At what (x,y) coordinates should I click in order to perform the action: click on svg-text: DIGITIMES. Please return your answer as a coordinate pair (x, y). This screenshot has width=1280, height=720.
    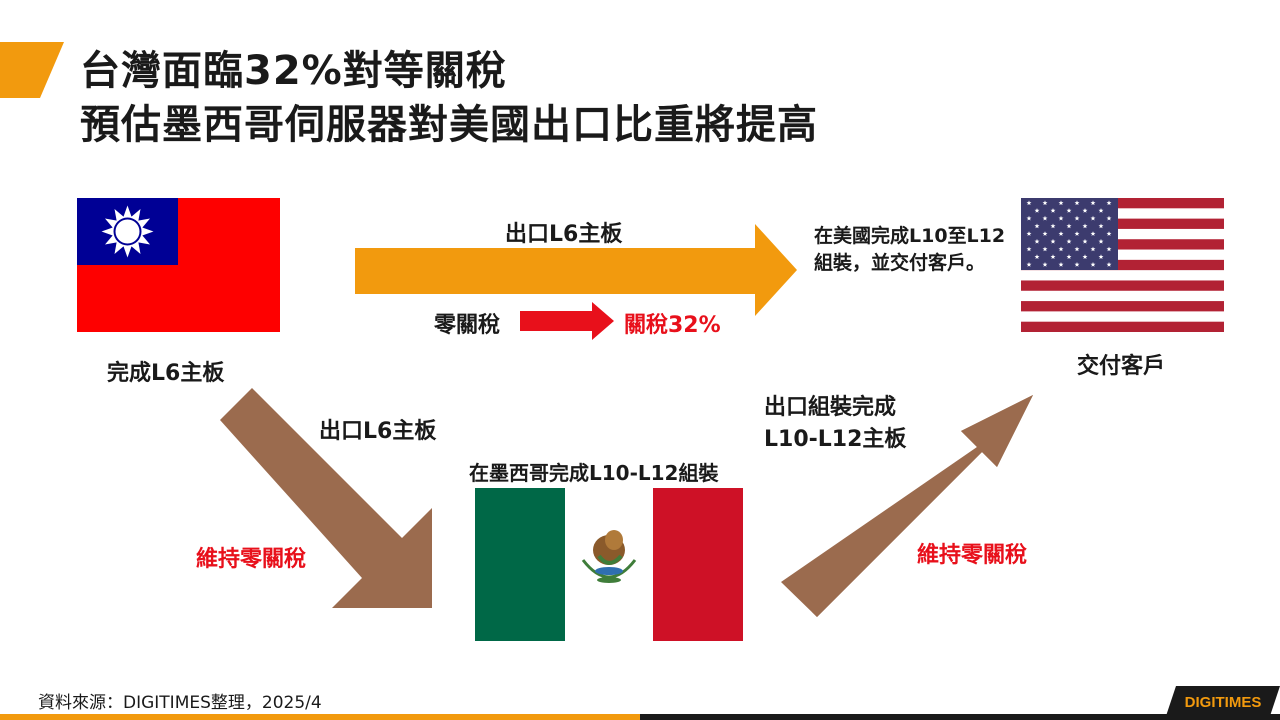
    Looking at the image, I should click on (1223, 702).